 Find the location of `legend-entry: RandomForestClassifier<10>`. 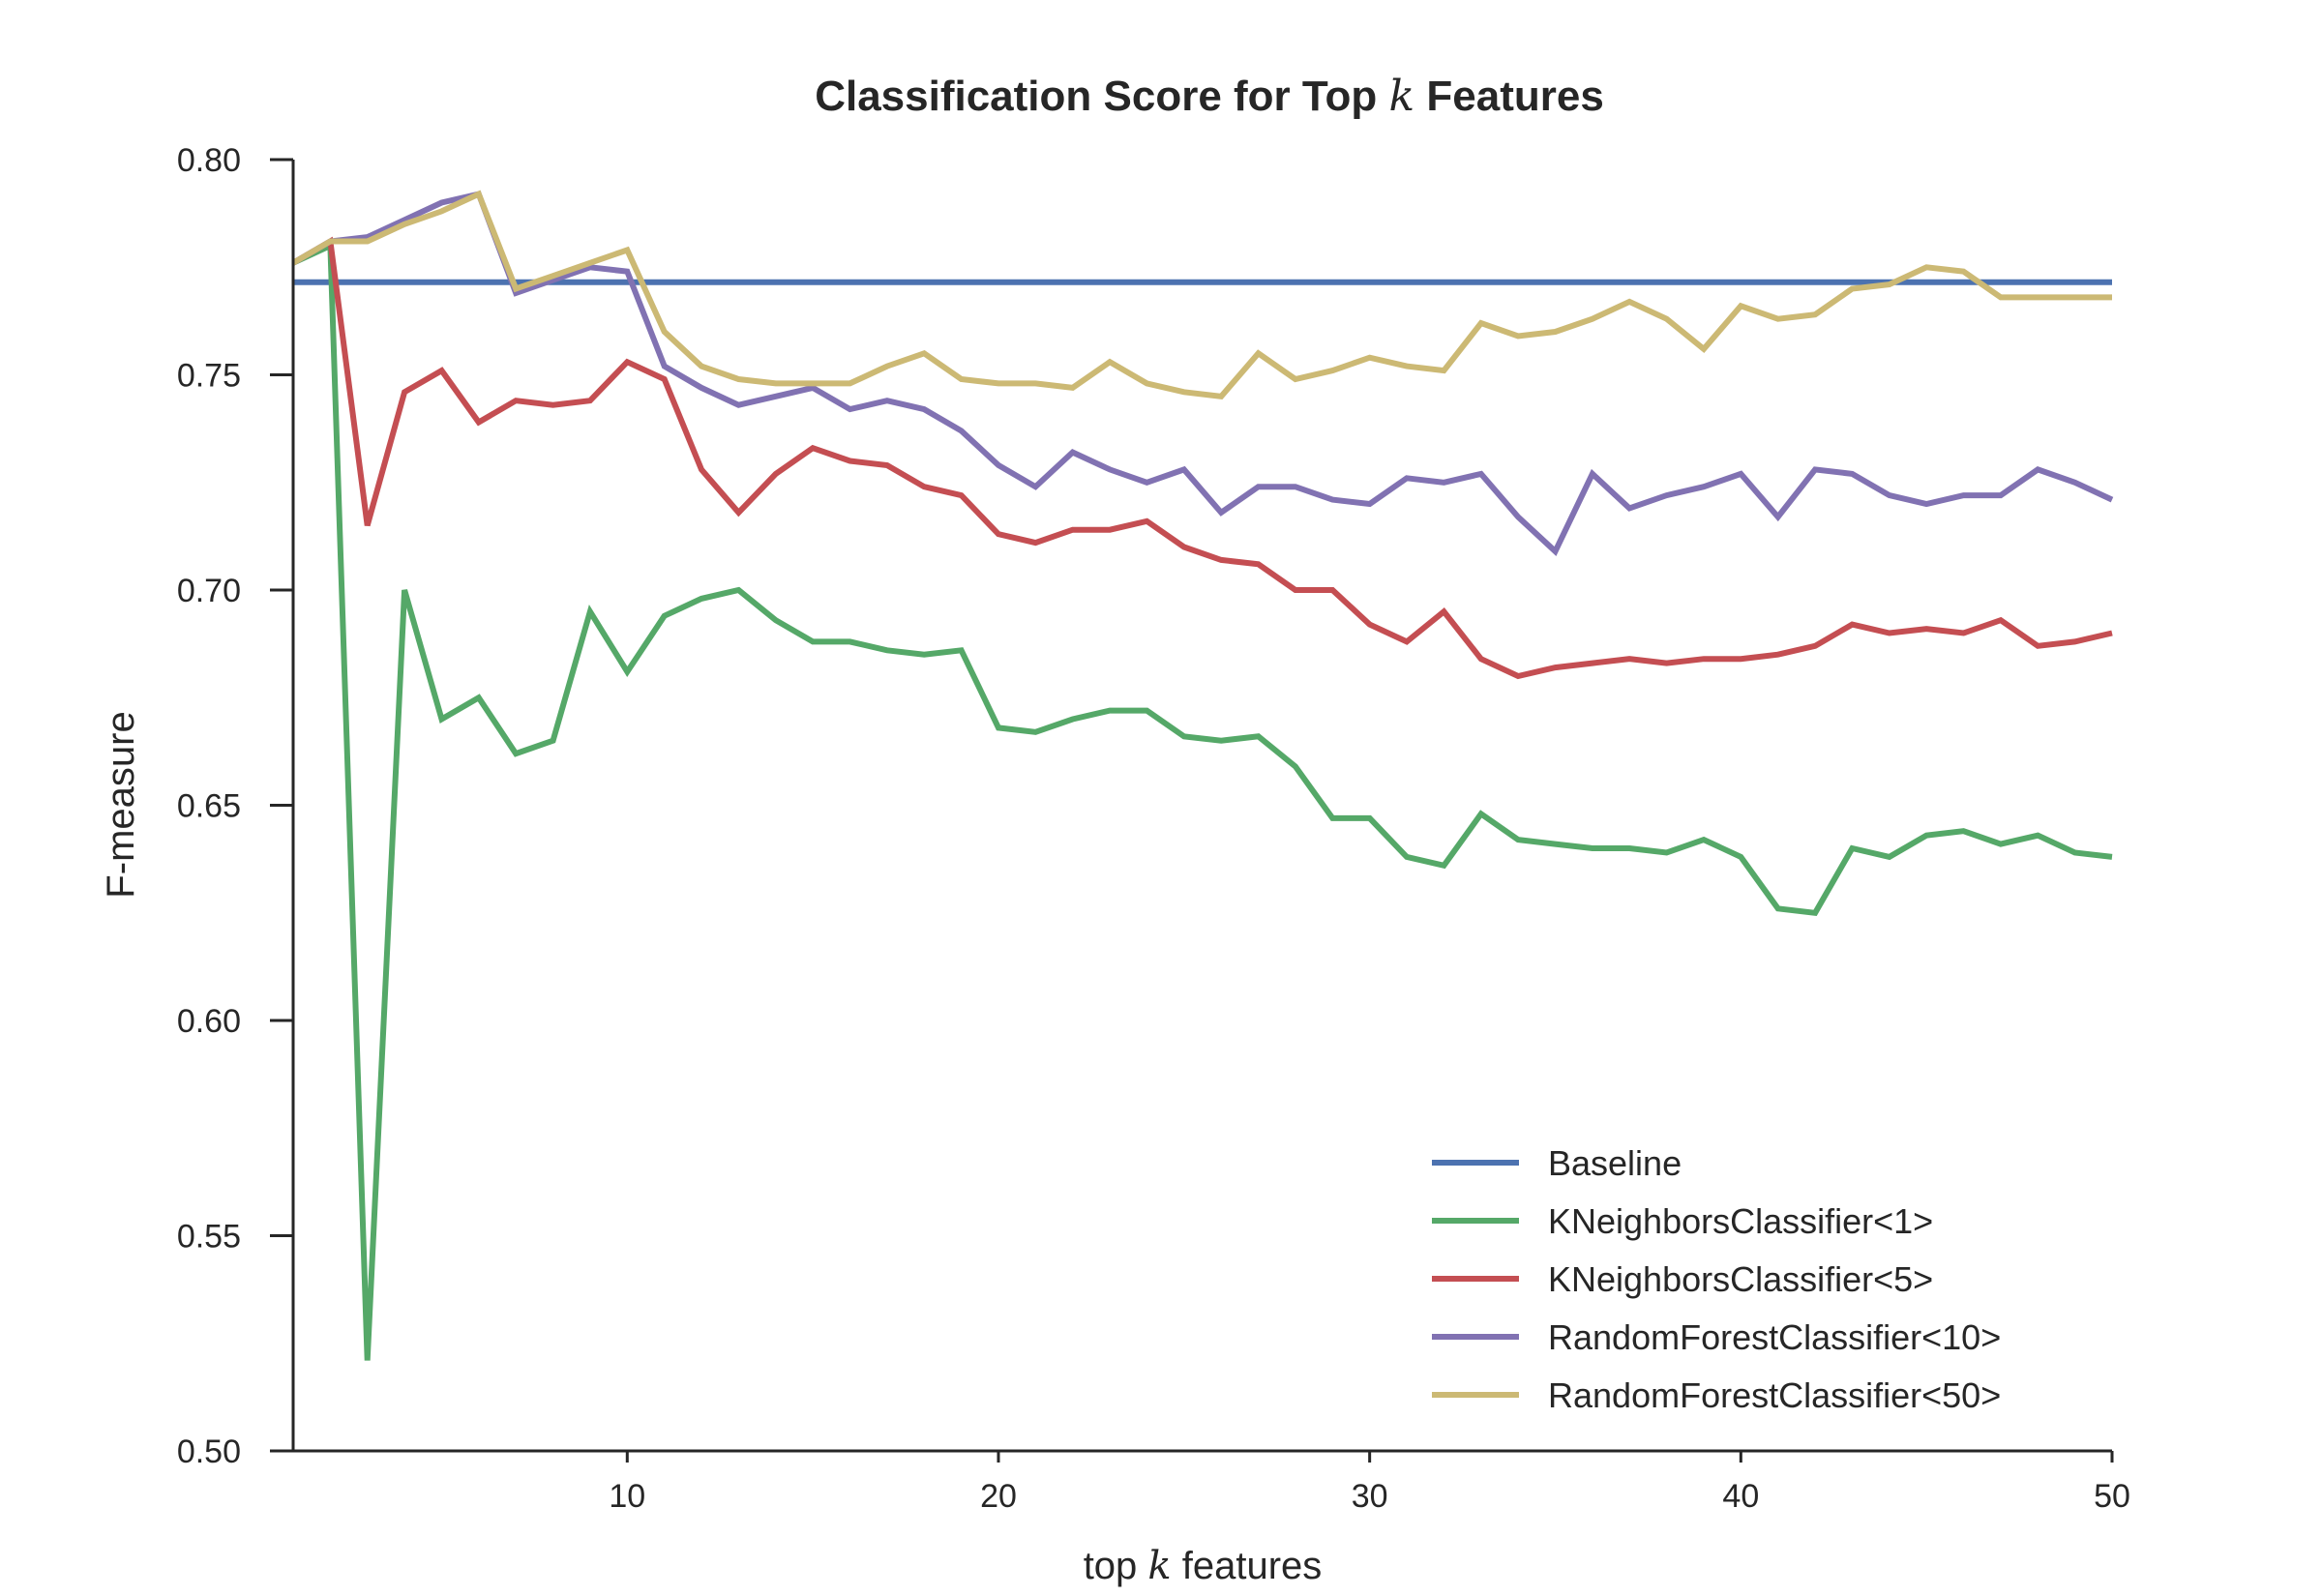

legend-entry: RandomForestClassifier<10> is located at coordinates (1716, 1337).